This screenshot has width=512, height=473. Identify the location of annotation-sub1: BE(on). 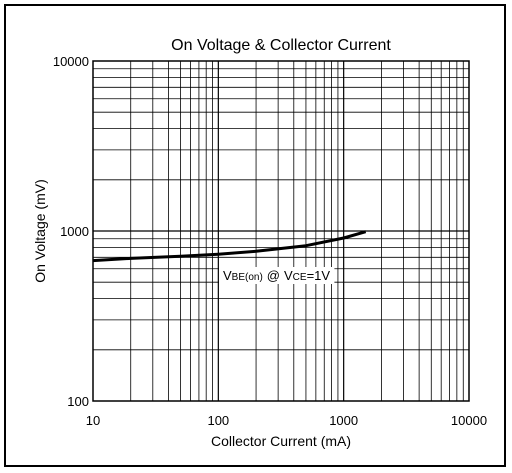
(247, 277).